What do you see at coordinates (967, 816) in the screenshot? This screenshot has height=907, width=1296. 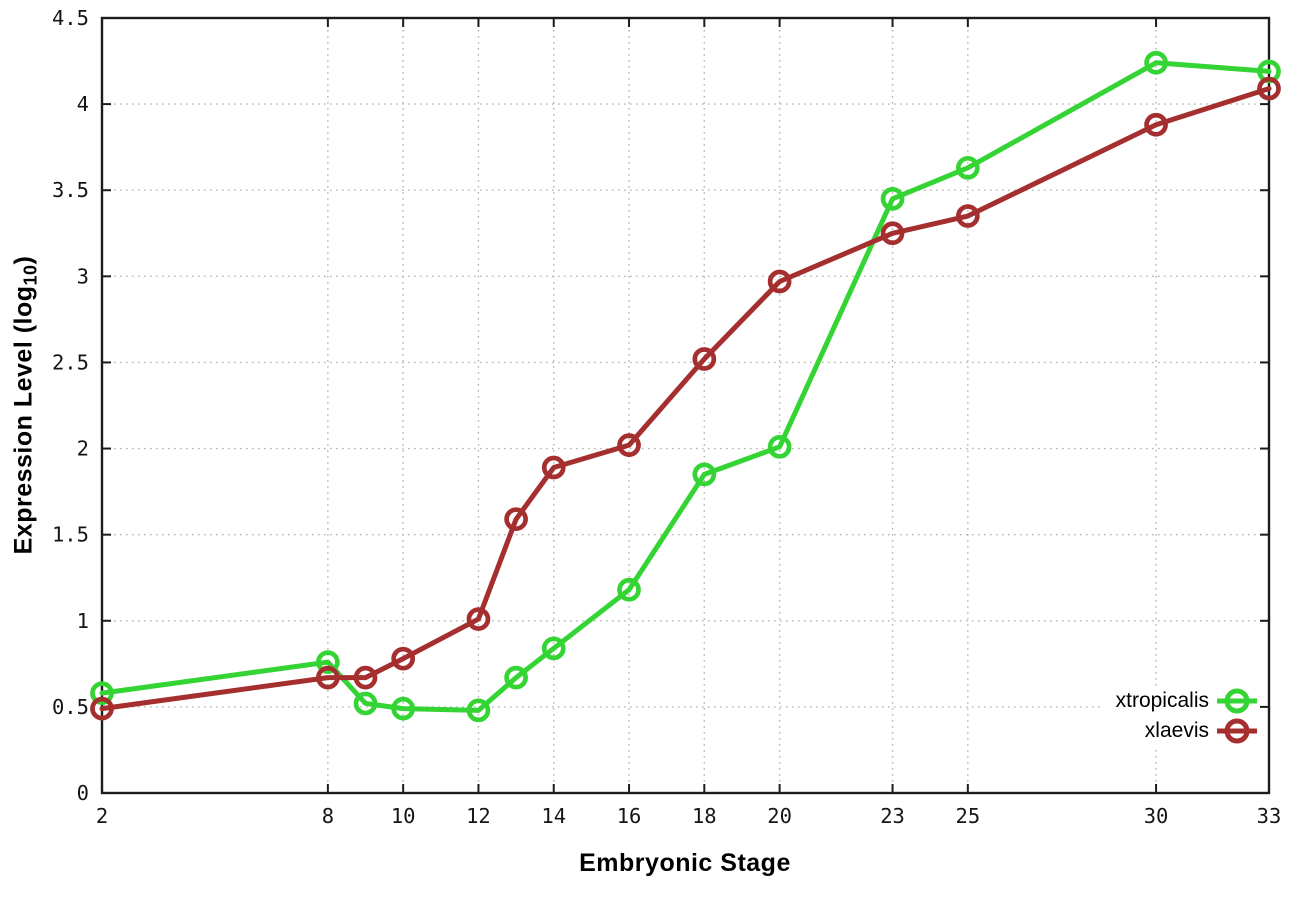 I see `x-tick-label: 25` at bounding box center [967, 816].